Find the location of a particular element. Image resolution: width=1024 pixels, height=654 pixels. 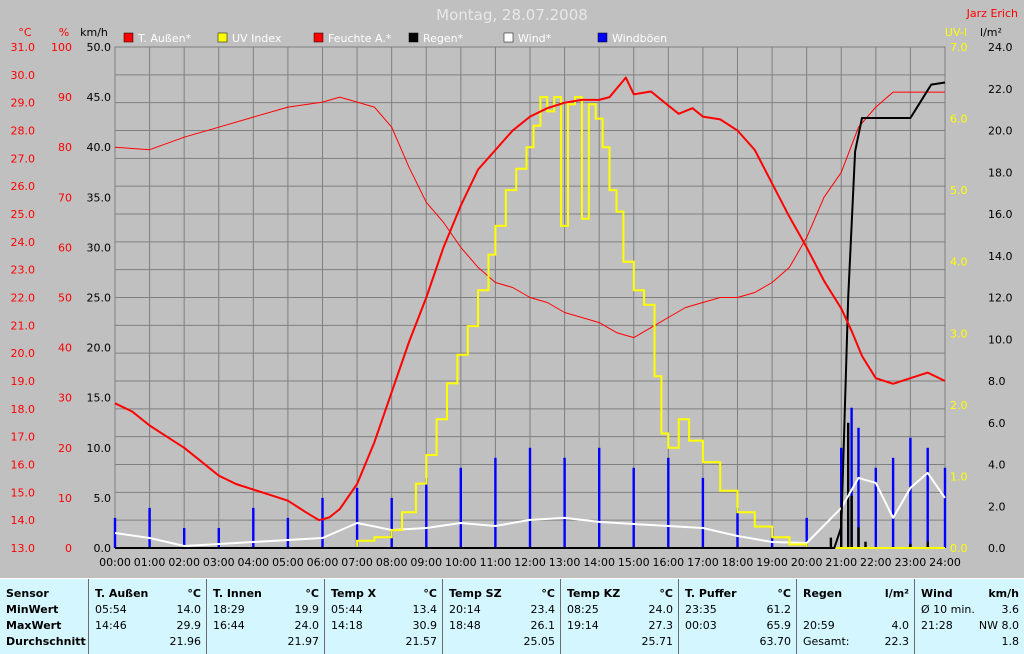

rain-tick-label: 14.0 is located at coordinates (1000, 256).